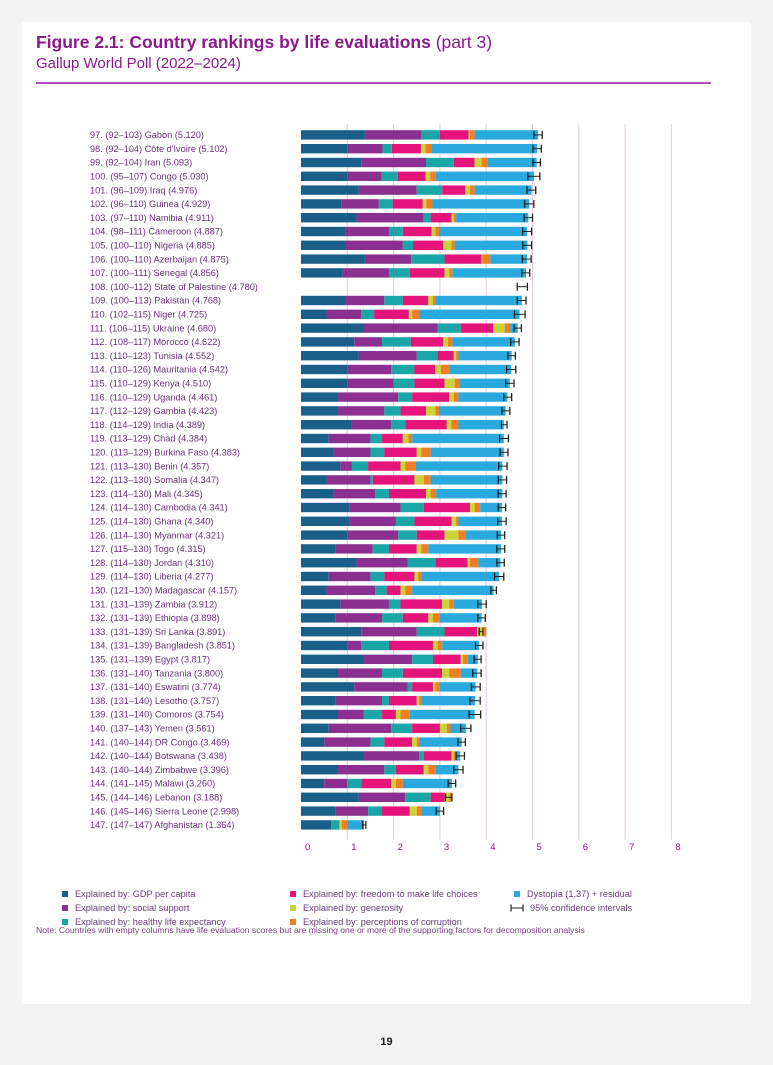  What do you see at coordinates (65, 922) in the screenshot?
I see `legend-swatch-health` at bounding box center [65, 922].